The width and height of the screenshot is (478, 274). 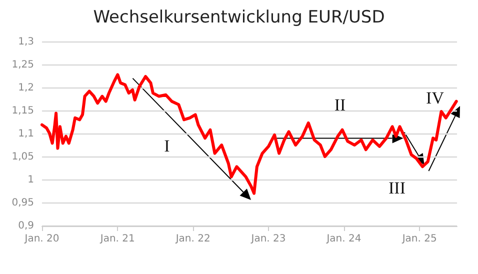 What do you see at coordinates (192, 239) in the screenshot?
I see `x-tick-label: Jan. 22` at bounding box center [192, 239].